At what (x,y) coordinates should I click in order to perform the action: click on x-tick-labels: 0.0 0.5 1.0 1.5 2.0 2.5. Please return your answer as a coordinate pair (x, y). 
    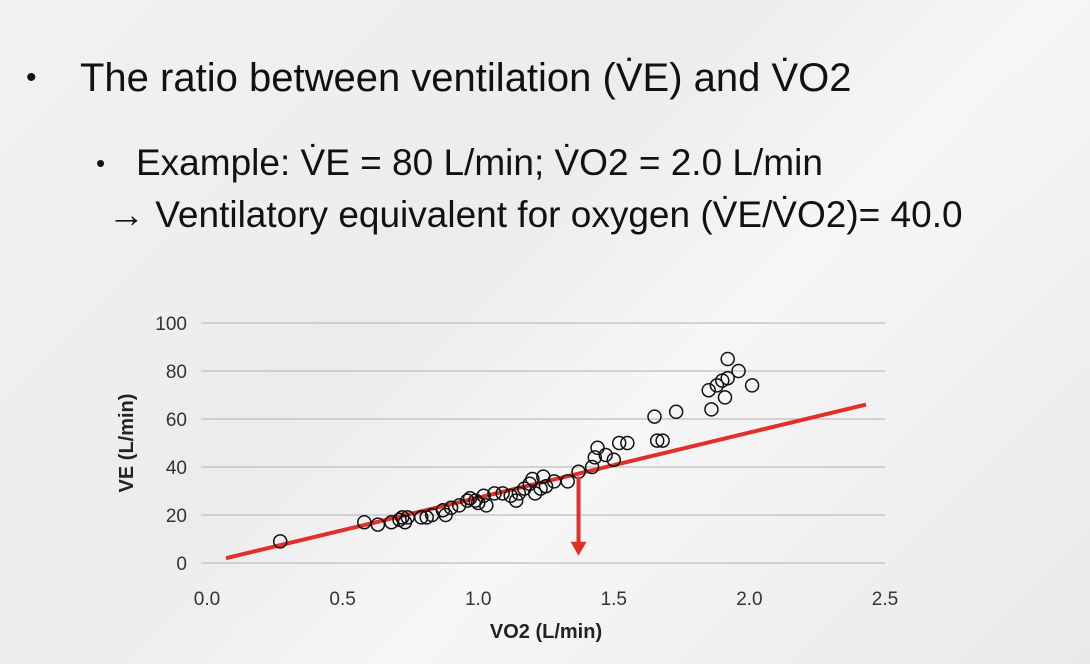
    Looking at the image, I should click on (546, 599).